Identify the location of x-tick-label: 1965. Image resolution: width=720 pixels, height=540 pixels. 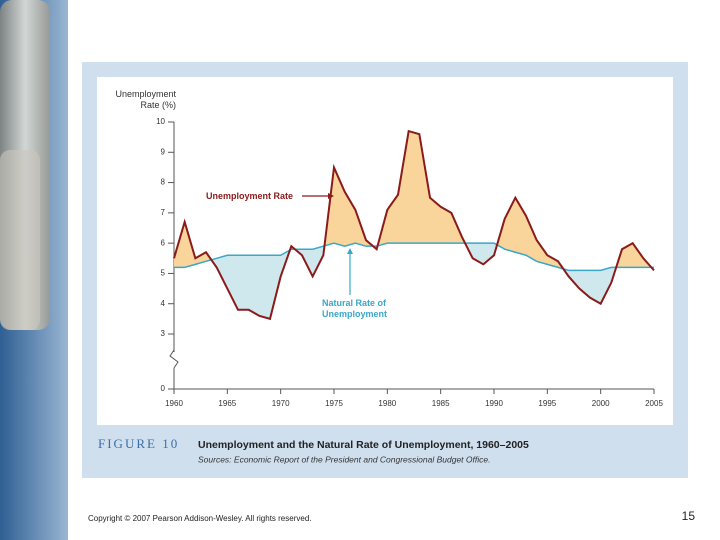
(227, 403).